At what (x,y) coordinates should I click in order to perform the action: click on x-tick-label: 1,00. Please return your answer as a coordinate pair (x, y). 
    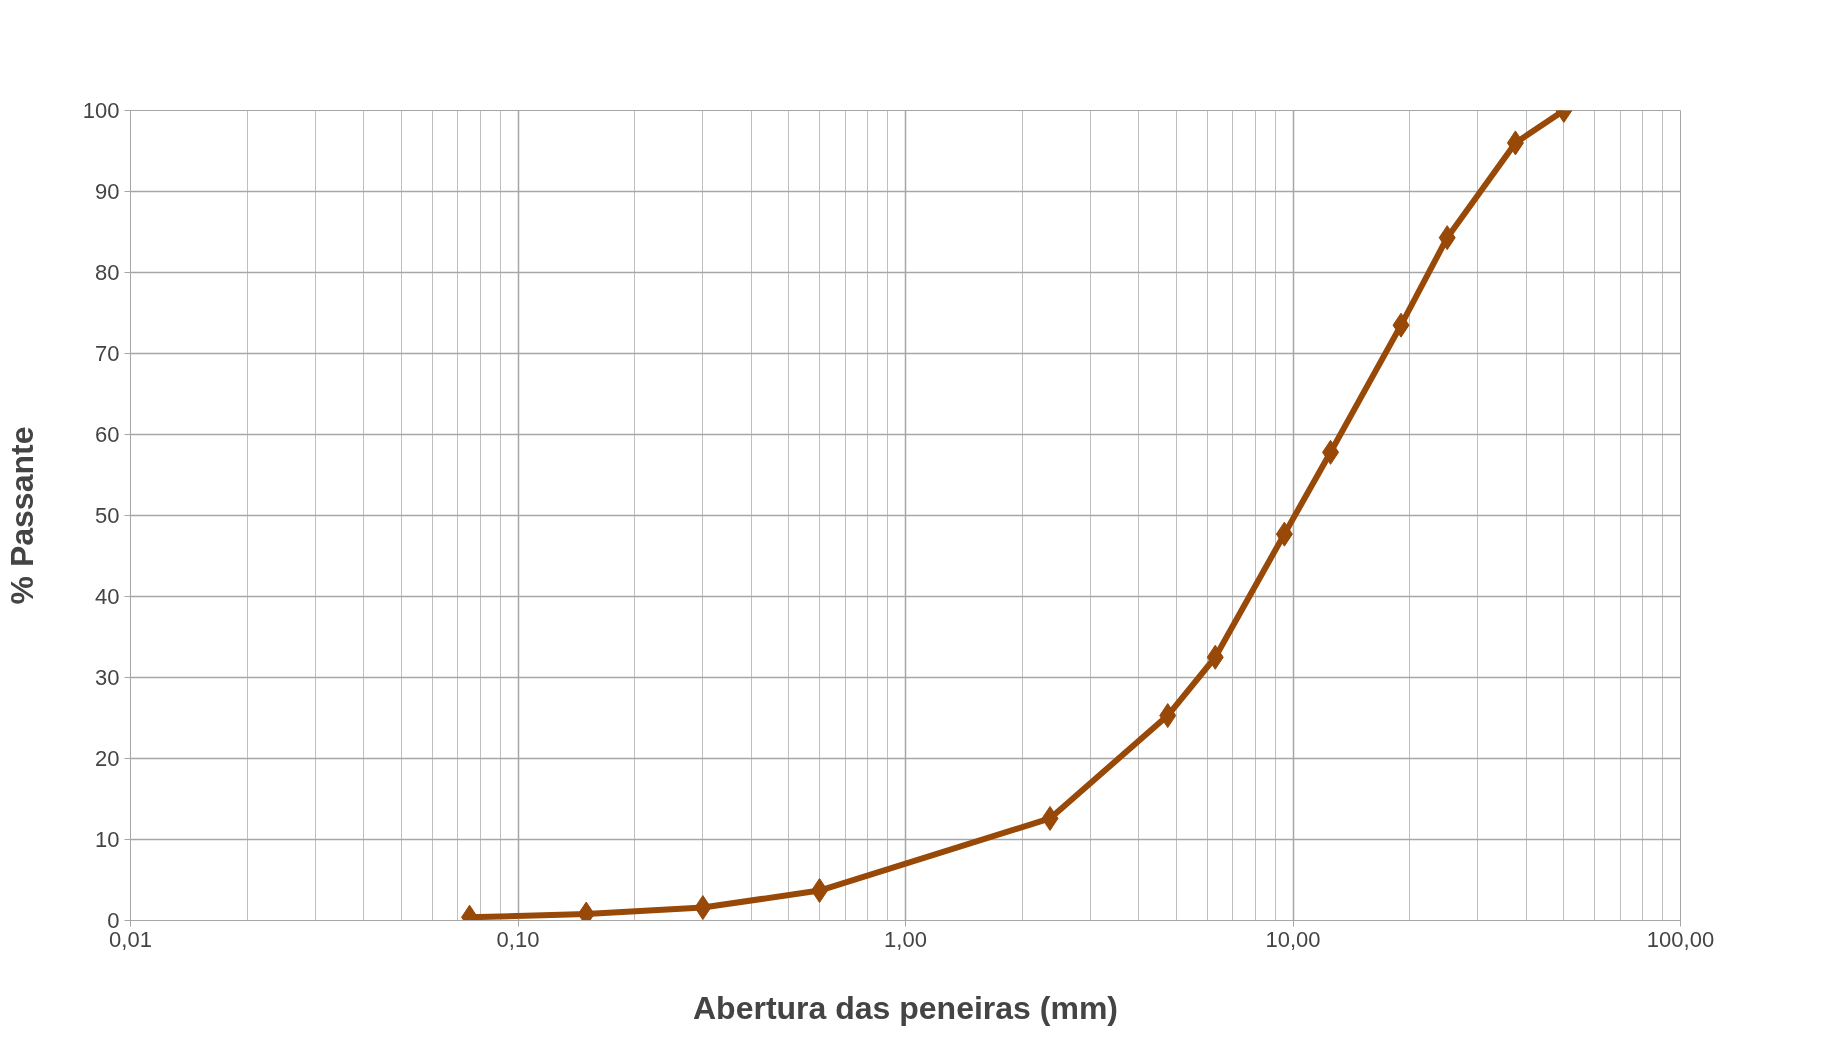
    Looking at the image, I should click on (905, 939).